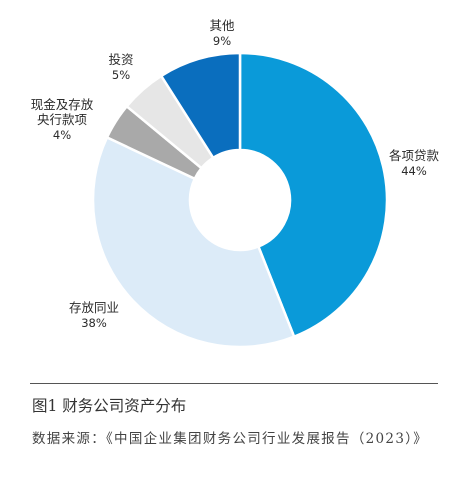 The image size is (475, 478). What do you see at coordinates (230, 439) in the screenshot?
I see `figure-source: 数据来源：《中国企业集团财务公司行业发展报告（2023）》` at bounding box center [230, 439].